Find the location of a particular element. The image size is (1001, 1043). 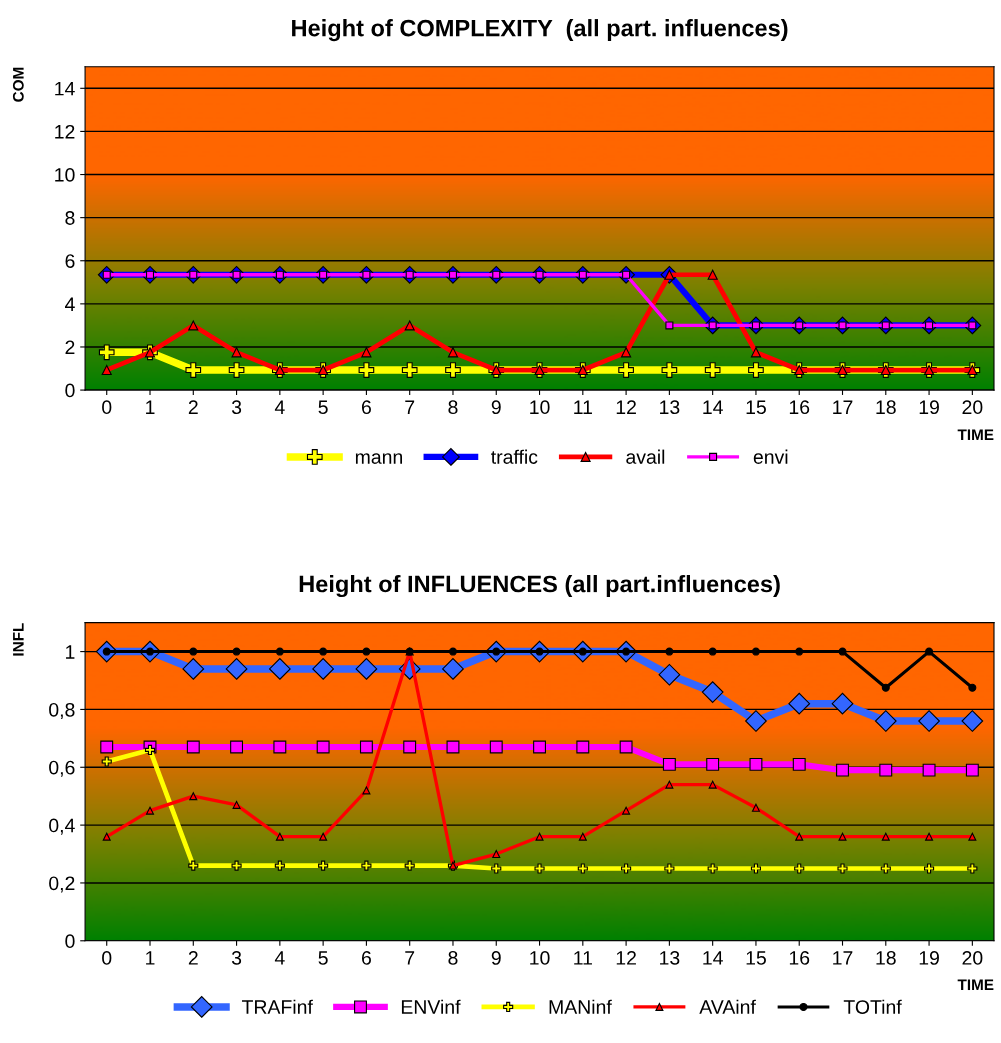

y-tick-label: 6 is located at coordinates (70, 261).